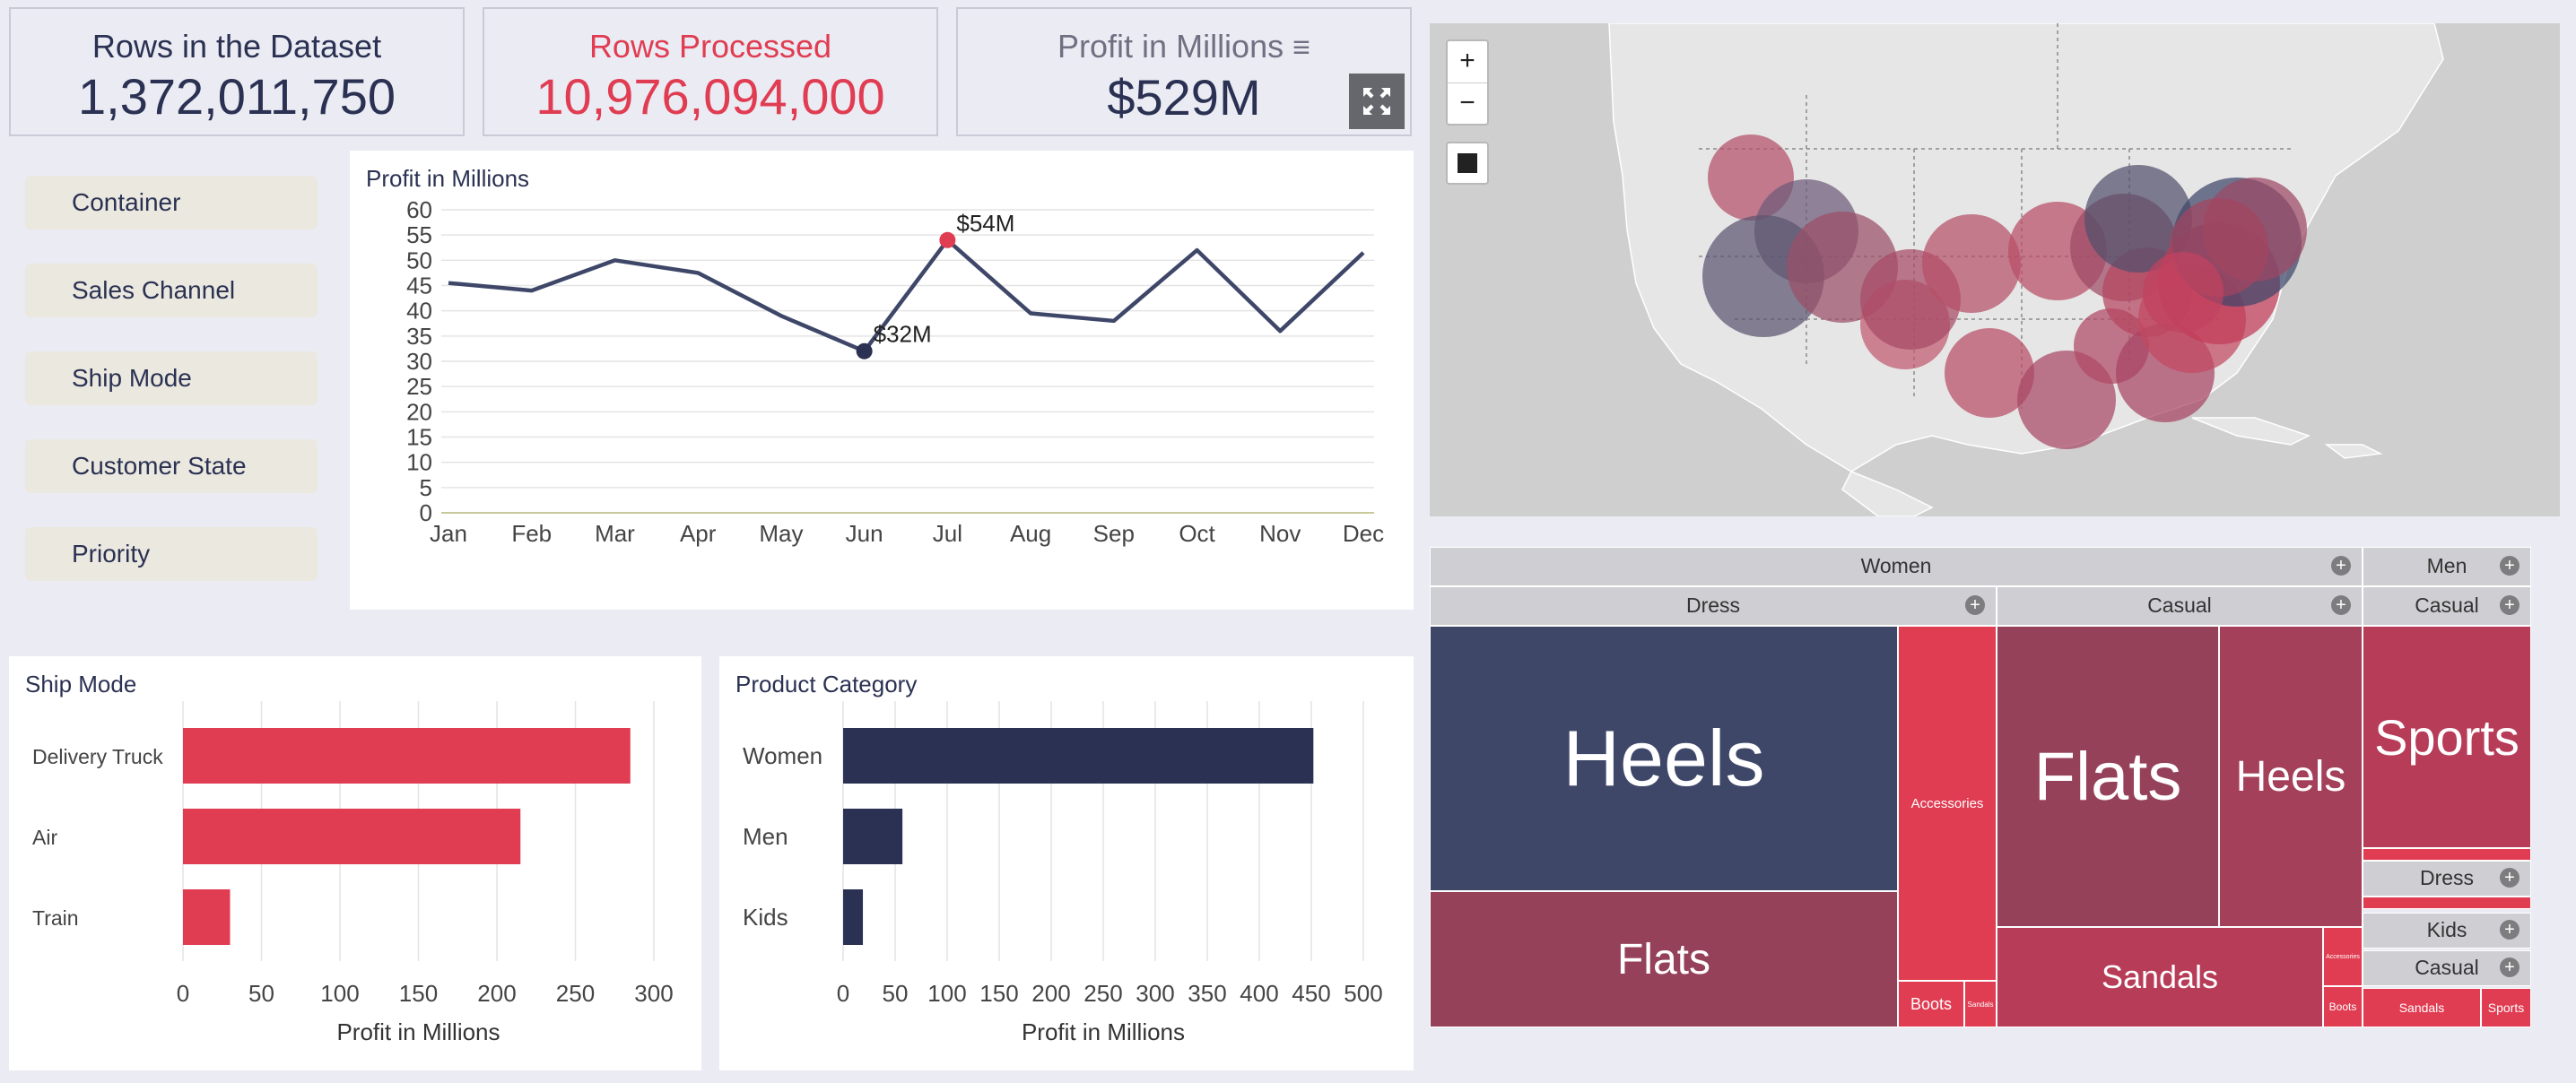 The image size is (2576, 1083). I want to click on x-tick-label: 150, so click(418, 993).